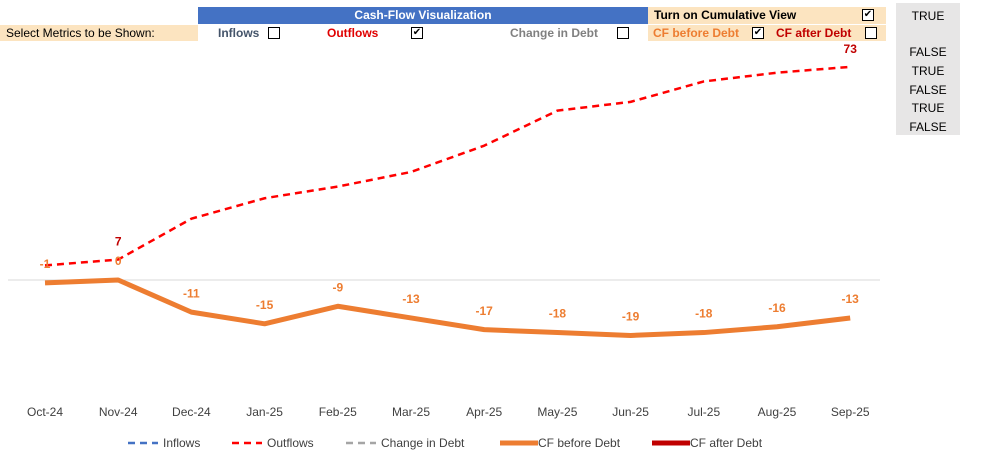  Describe the element at coordinates (181, 443) in the screenshot. I see `legend-label: Inflows` at that location.